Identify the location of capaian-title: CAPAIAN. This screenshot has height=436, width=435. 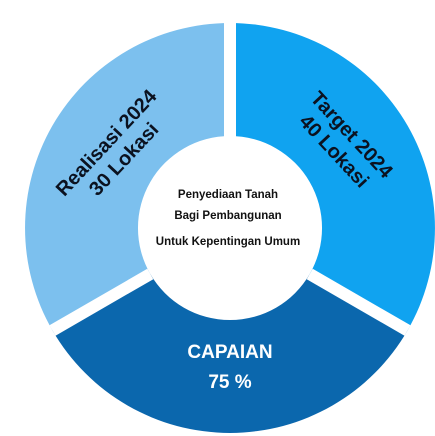
(229, 352).